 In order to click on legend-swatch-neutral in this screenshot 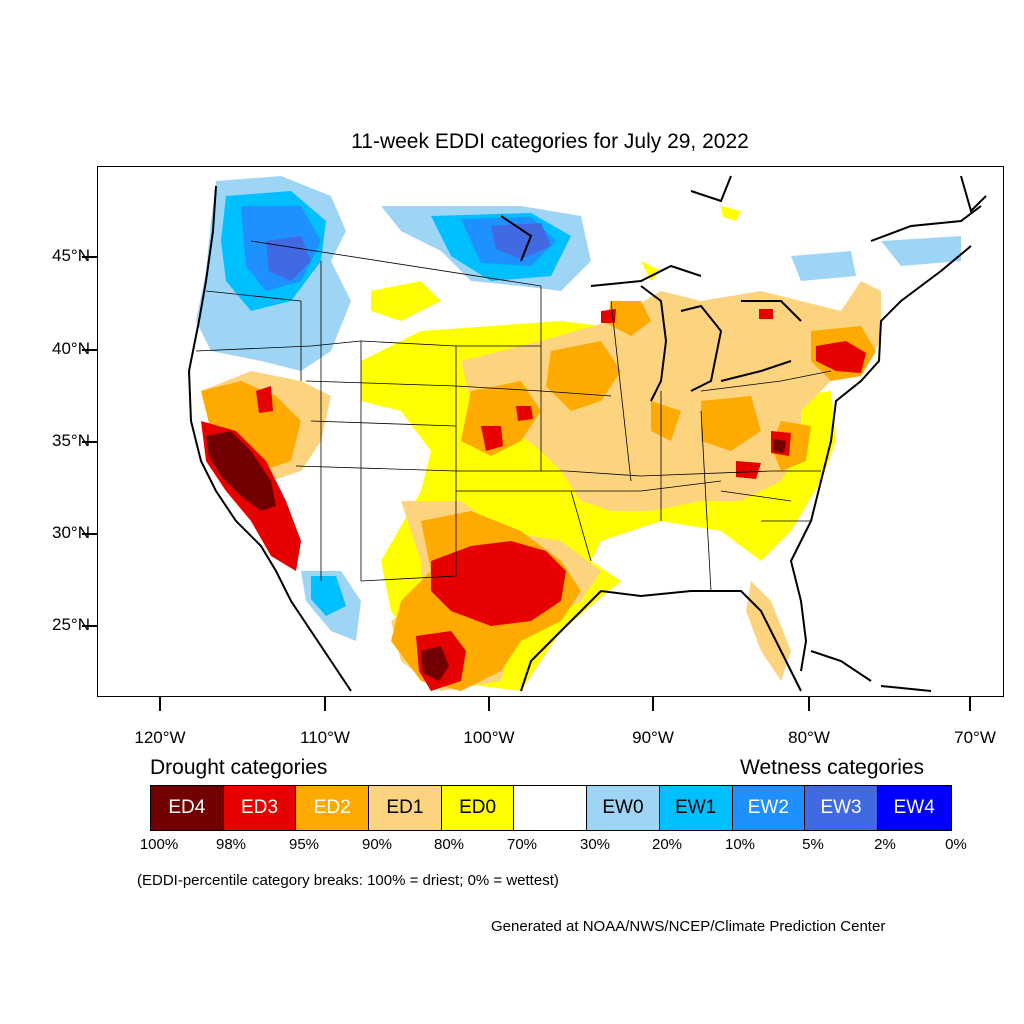, I will do `click(551, 808)`.